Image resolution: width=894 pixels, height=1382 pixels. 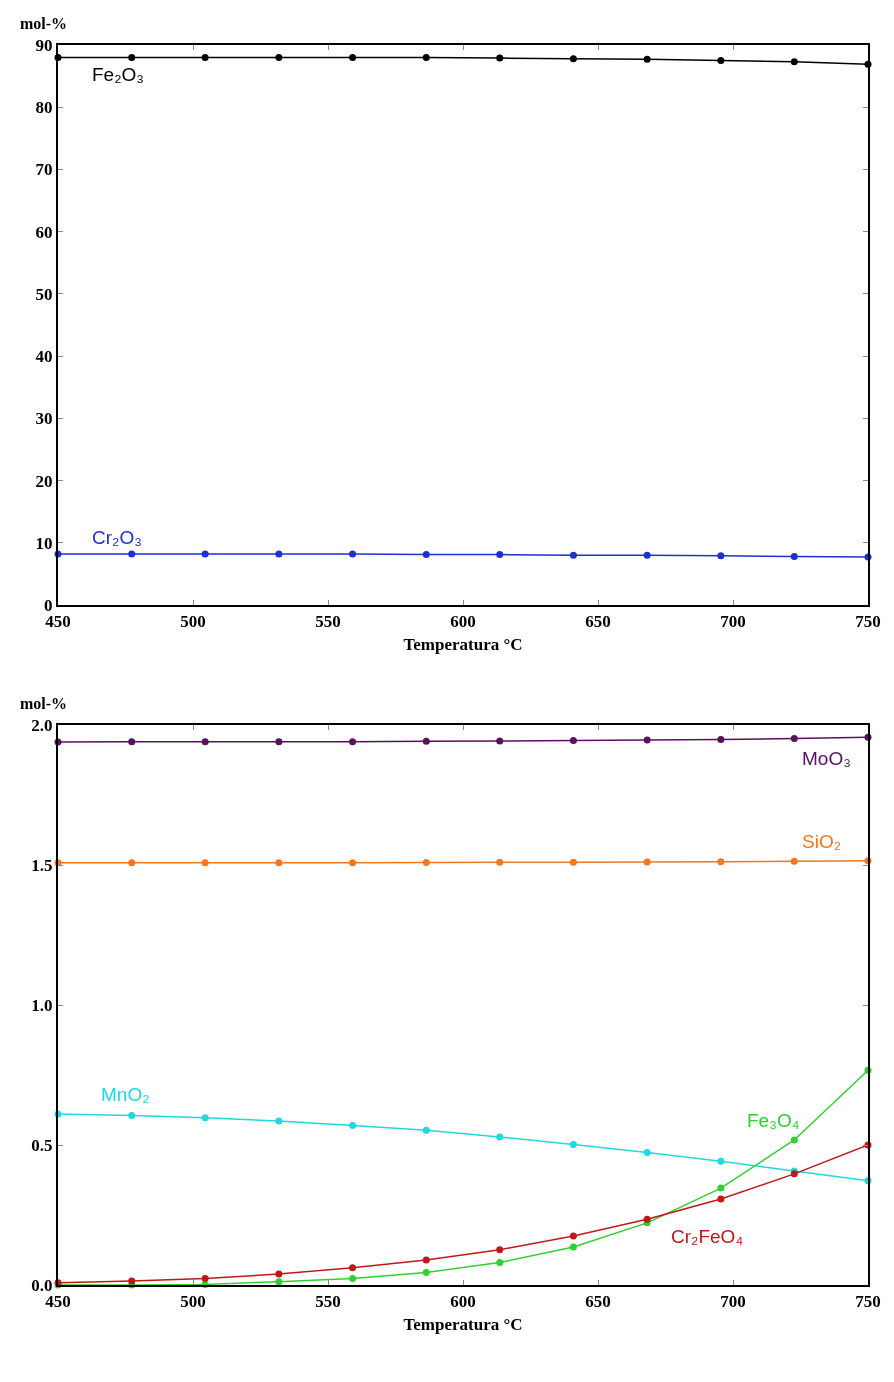 I want to click on y-tick-label: 0.5, so click(x=42, y=1145).